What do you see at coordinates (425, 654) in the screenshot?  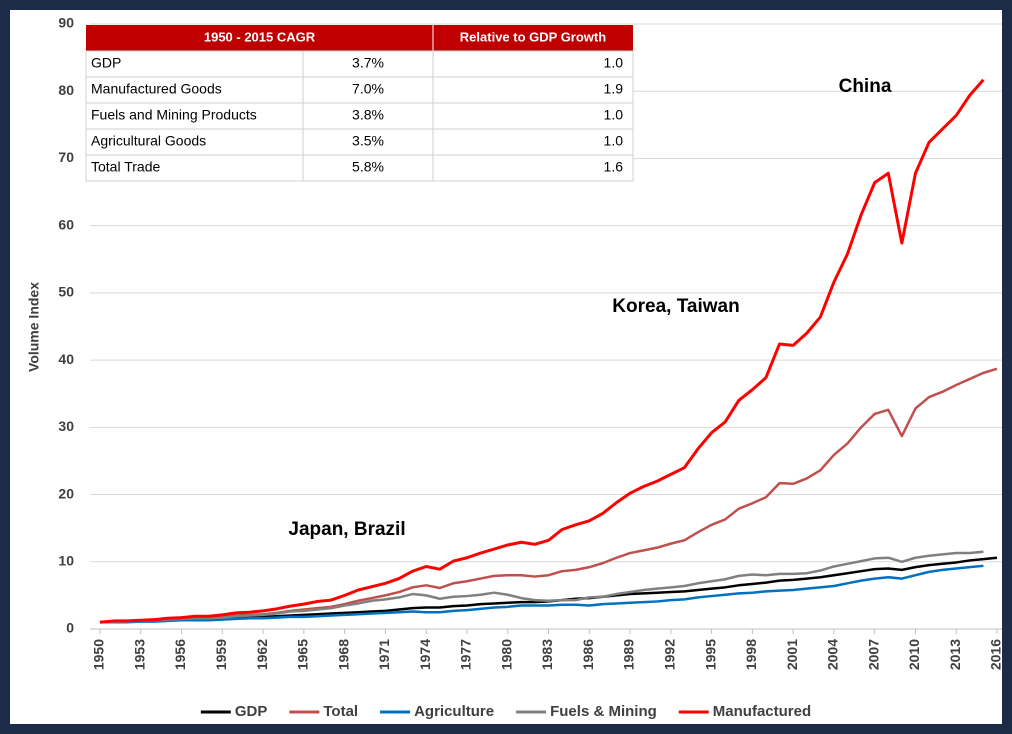 I see `x-tick-label: 1974` at bounding box center [425, 654].